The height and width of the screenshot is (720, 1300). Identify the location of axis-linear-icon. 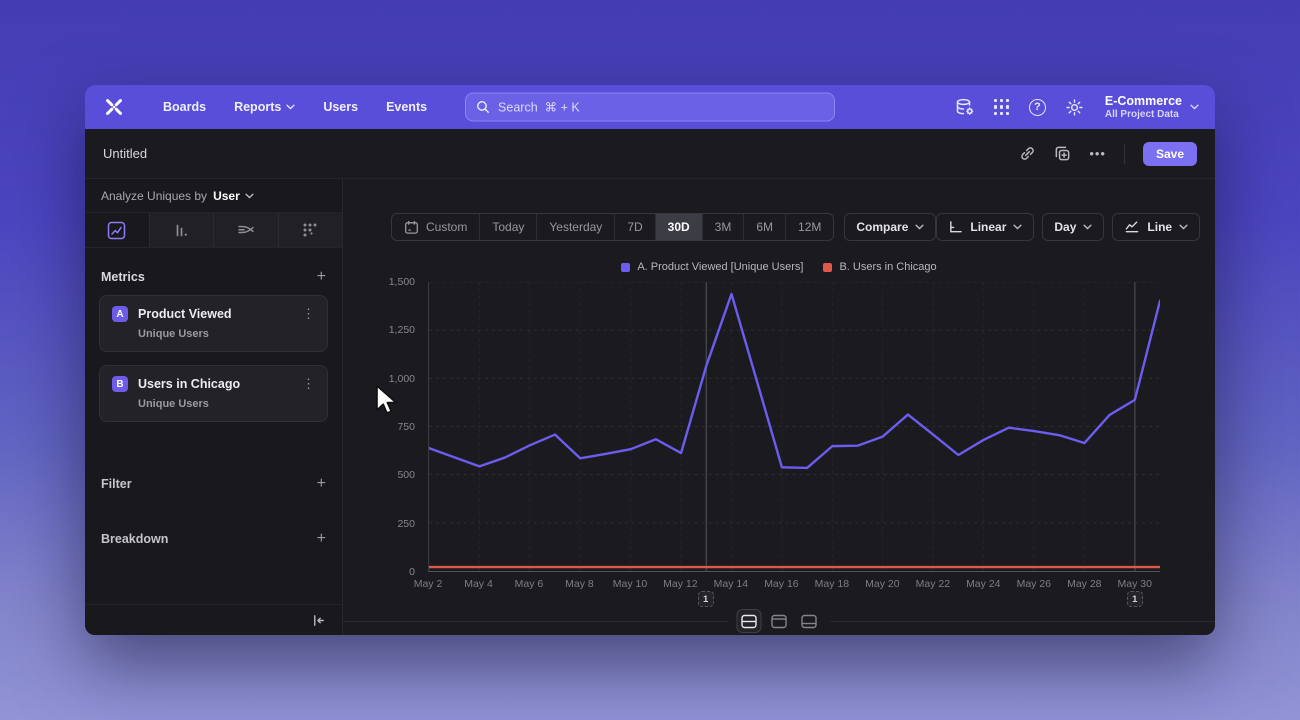
(956, 227).